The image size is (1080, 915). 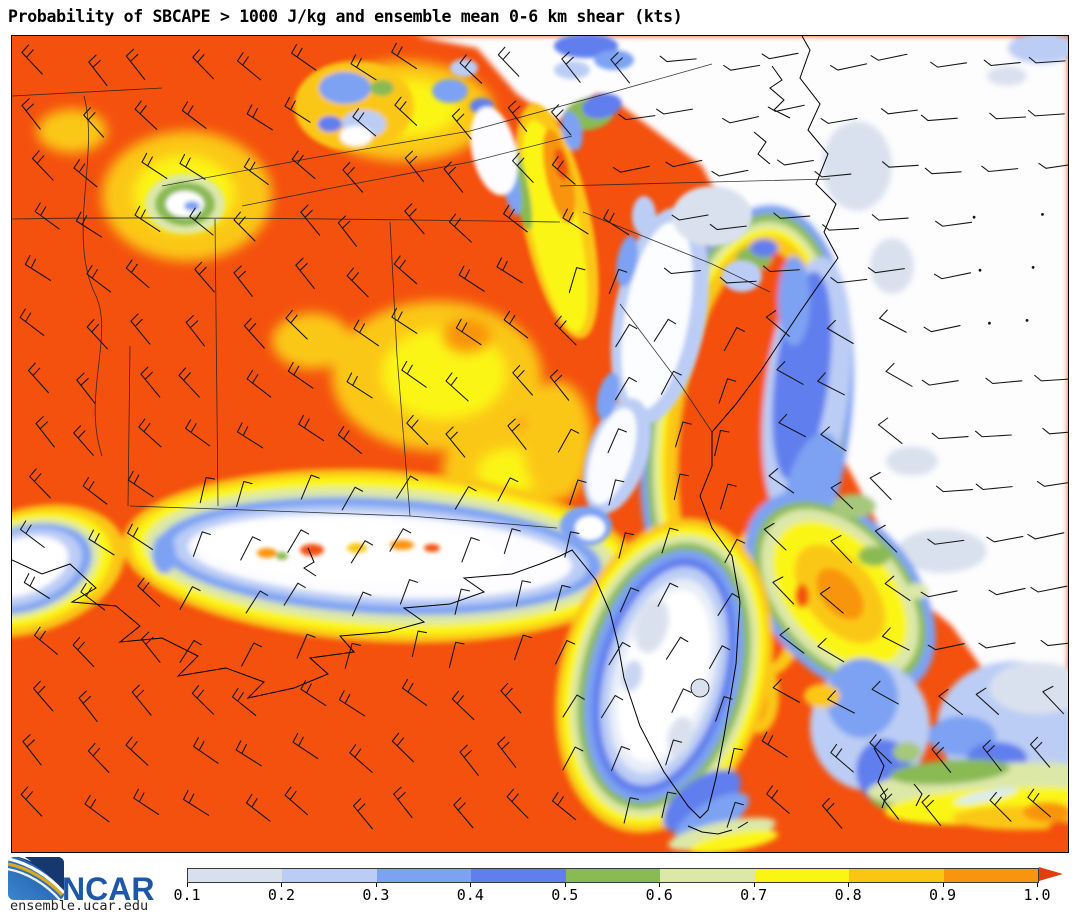 What do you see at coordinates (36, 878) in the screenshot?
I see `ncar-logo-mark` at bounding box center [36, 878].